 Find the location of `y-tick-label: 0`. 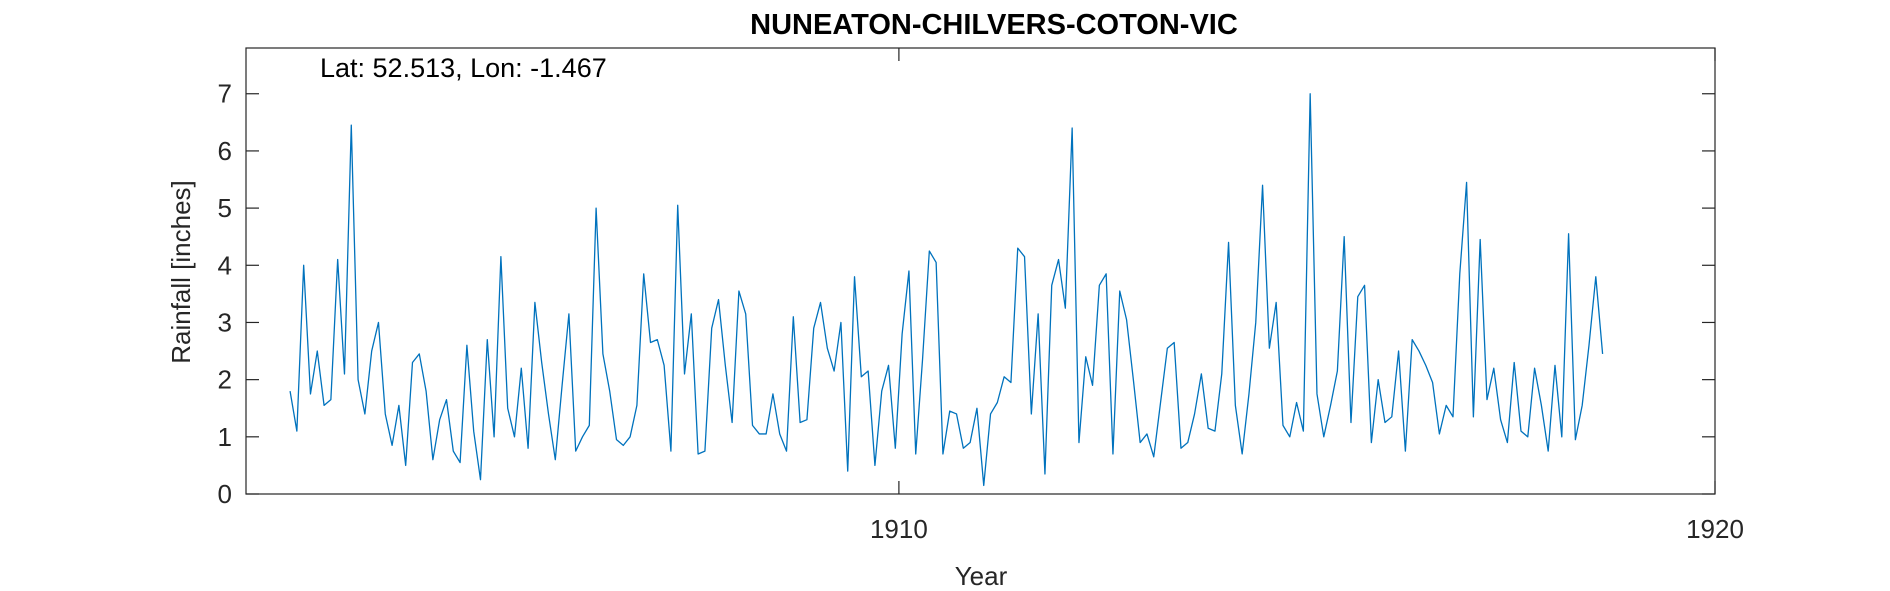

y-tick-label: 0 is located at coordinates (225, 494).